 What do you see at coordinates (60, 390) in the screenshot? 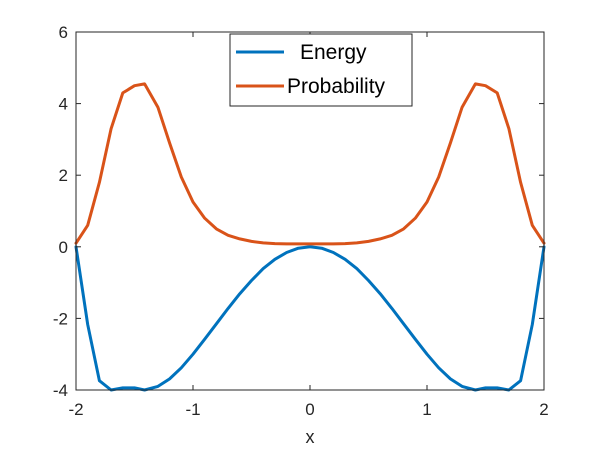
I see `y-tick-label: -4` at bounding box center [60, 390].